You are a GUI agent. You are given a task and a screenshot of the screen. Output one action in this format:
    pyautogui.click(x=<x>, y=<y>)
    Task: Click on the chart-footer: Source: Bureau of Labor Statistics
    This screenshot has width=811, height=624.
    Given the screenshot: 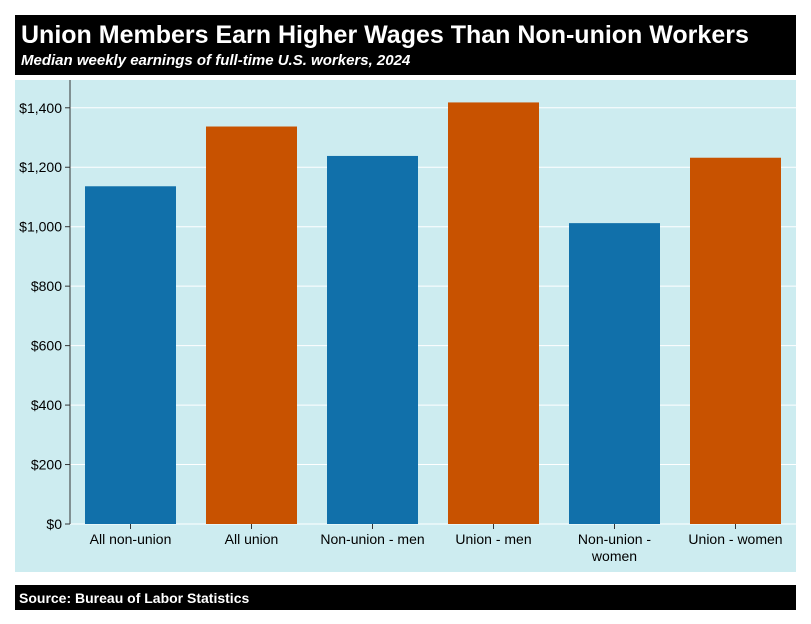 What is the action you would take?
    pyautogui.click(x=405, y=597)
    